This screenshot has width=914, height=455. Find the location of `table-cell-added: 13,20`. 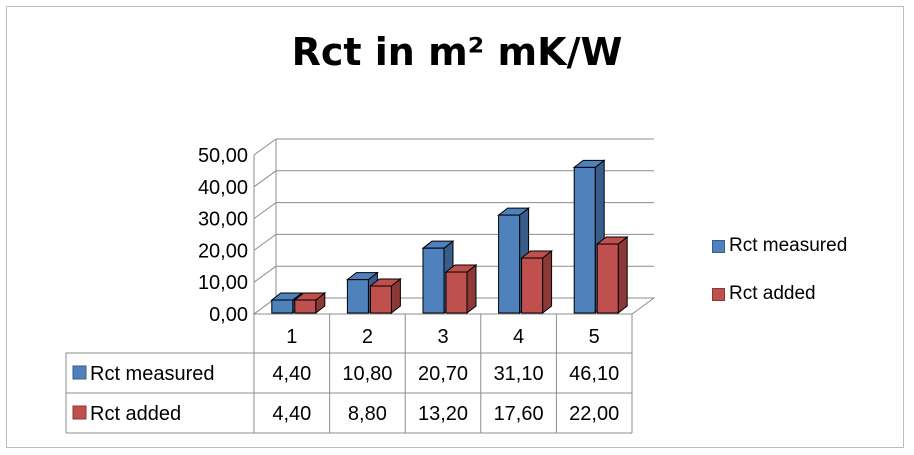

table-cell-added: 13,20 is located at coordinates (443, 414).